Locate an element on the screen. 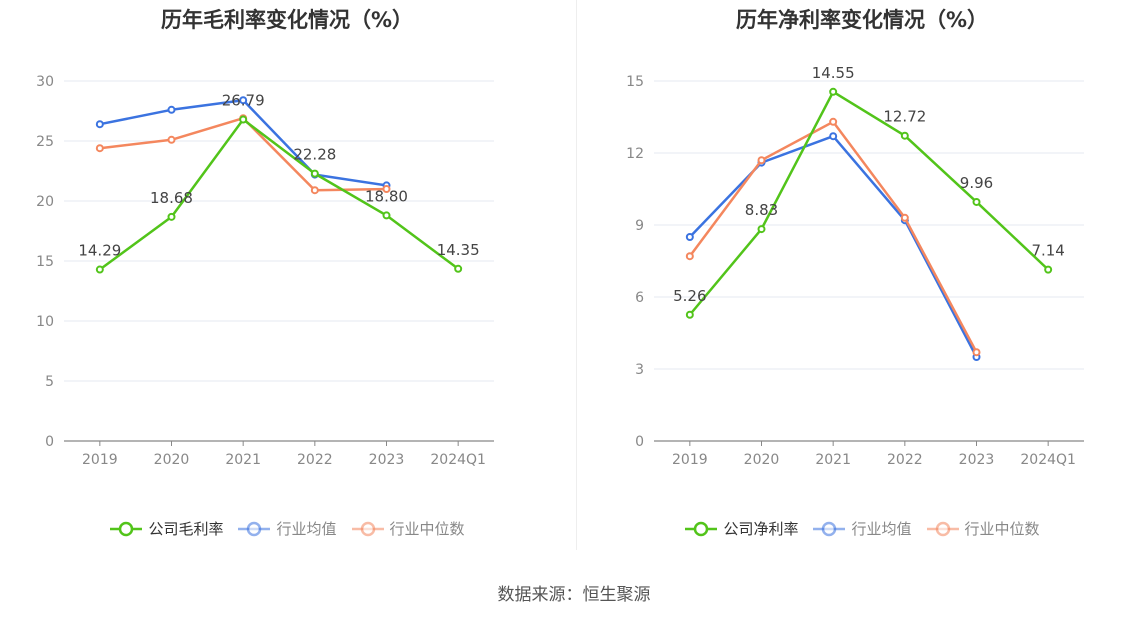  gross-x-tick-label: 2020 is located at coordinates (172, 460).